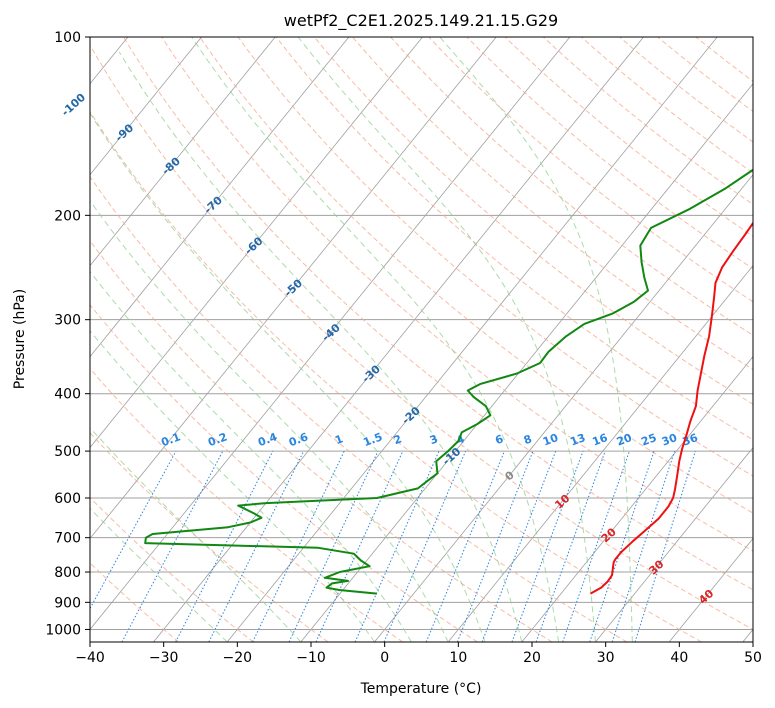 Image resolution: width=775 pixels, height=708 pixels. Describe the element at coordinates (339, 439) in the screenshot. I see `mixing-ratio-label: 1` at that location.